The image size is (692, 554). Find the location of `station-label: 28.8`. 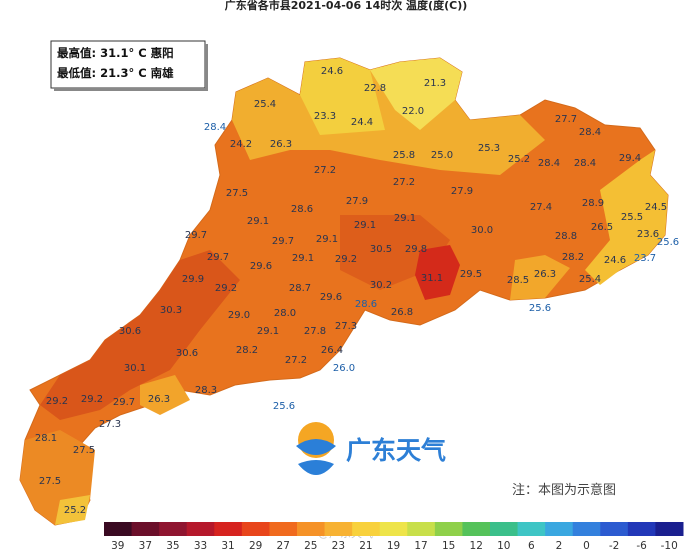

station-label: 28.8 is located at coordinates (566, 236).